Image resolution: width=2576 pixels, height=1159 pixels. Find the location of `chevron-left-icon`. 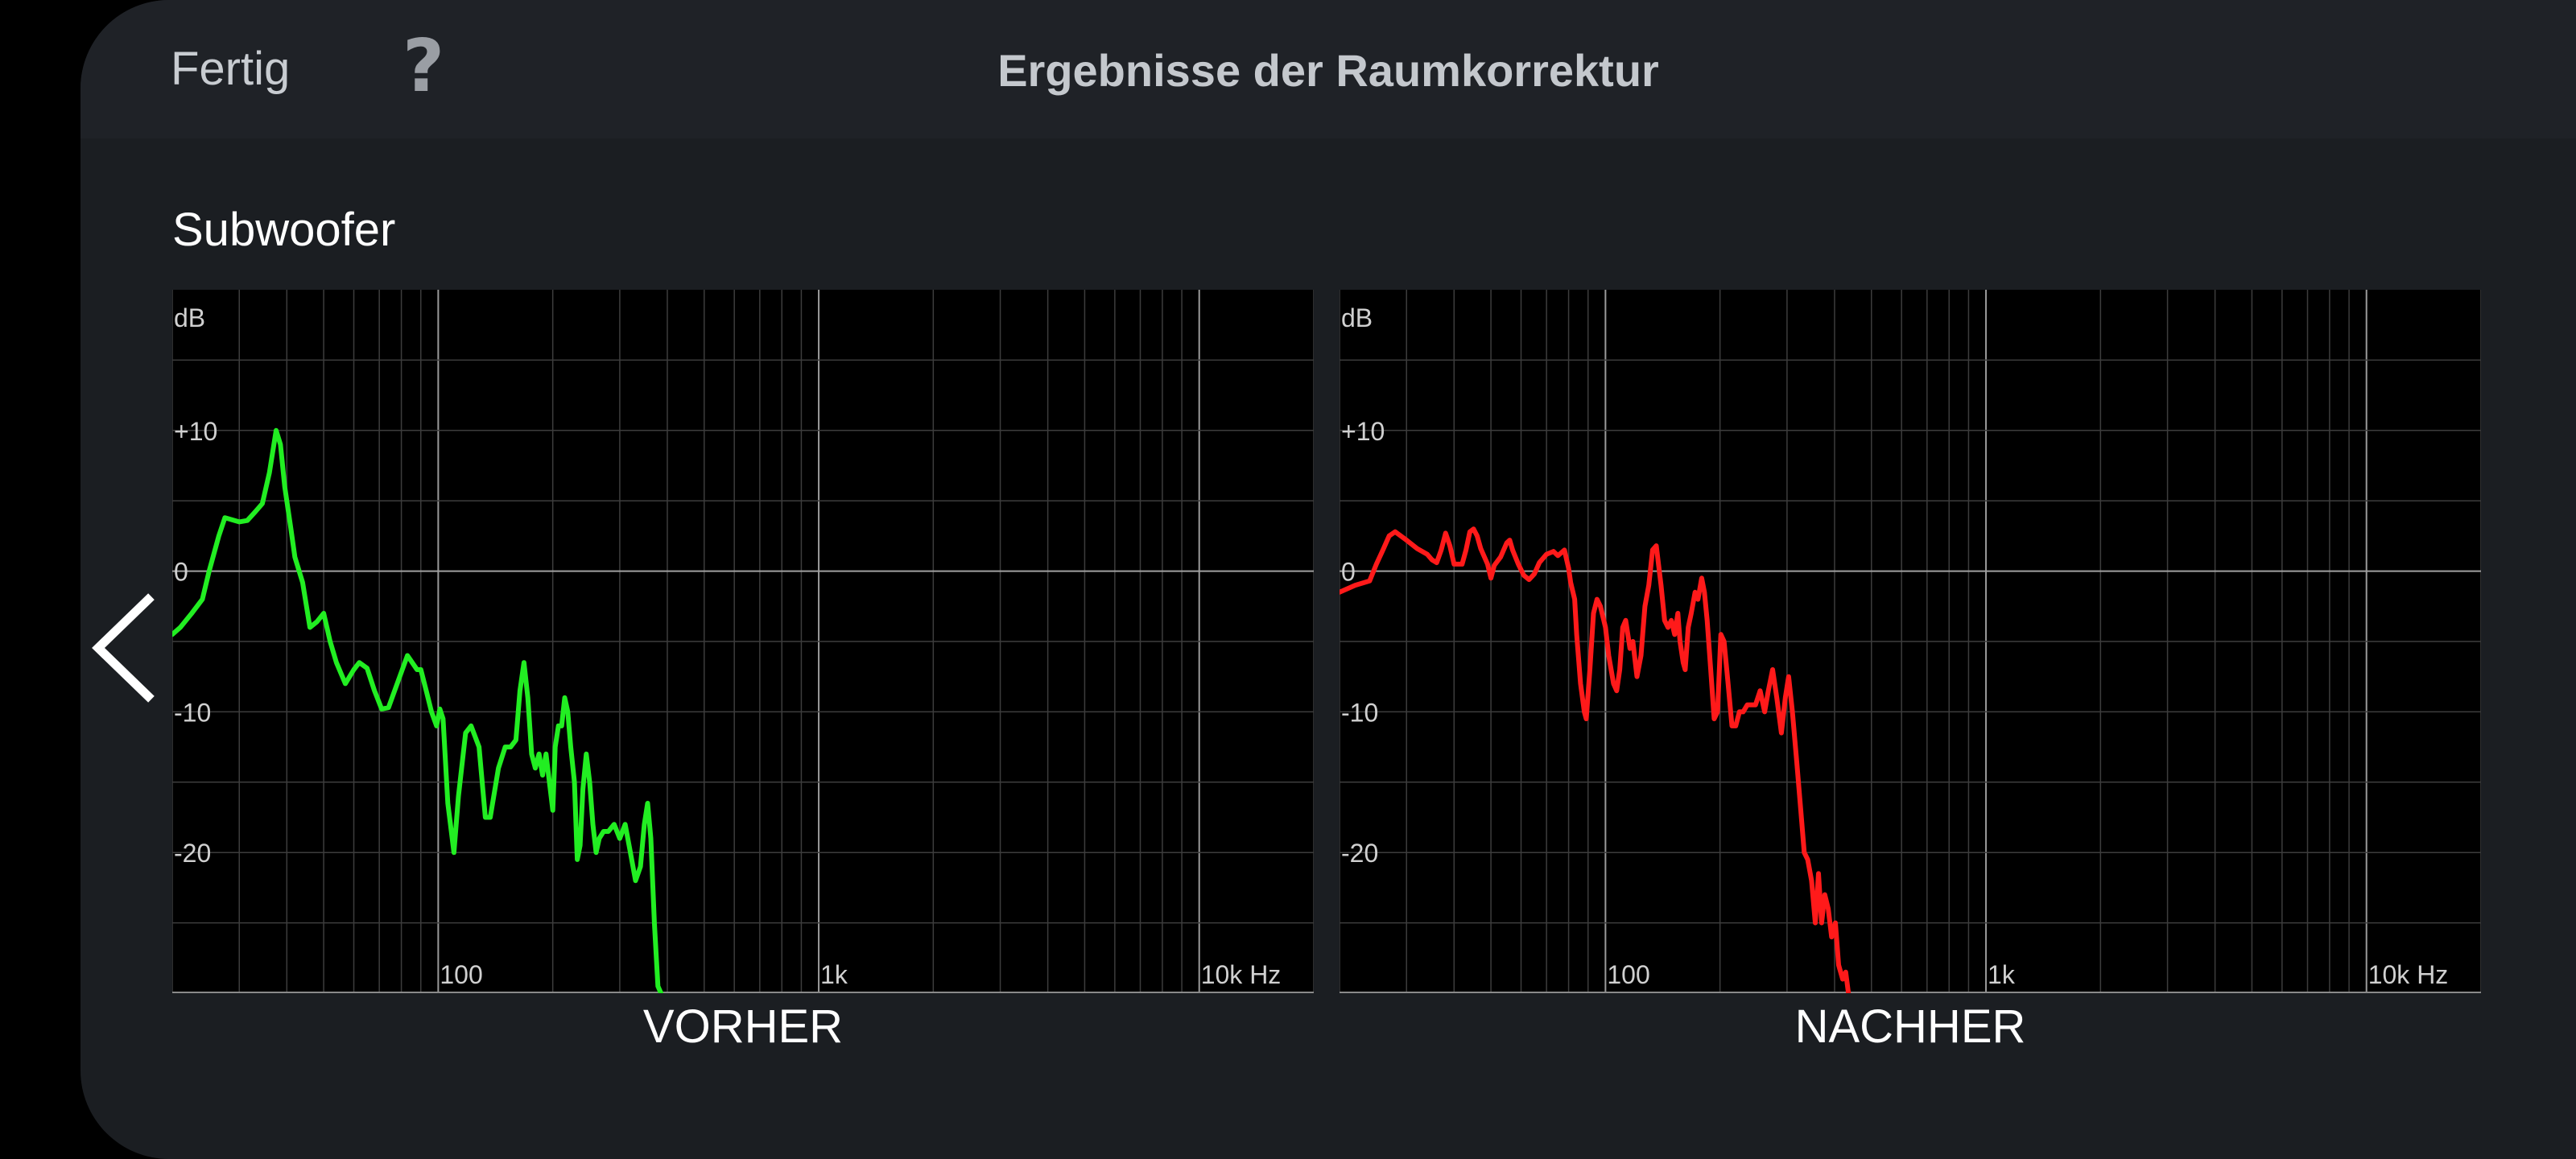

chevron-left-icon is located at coordinates (124, 648).